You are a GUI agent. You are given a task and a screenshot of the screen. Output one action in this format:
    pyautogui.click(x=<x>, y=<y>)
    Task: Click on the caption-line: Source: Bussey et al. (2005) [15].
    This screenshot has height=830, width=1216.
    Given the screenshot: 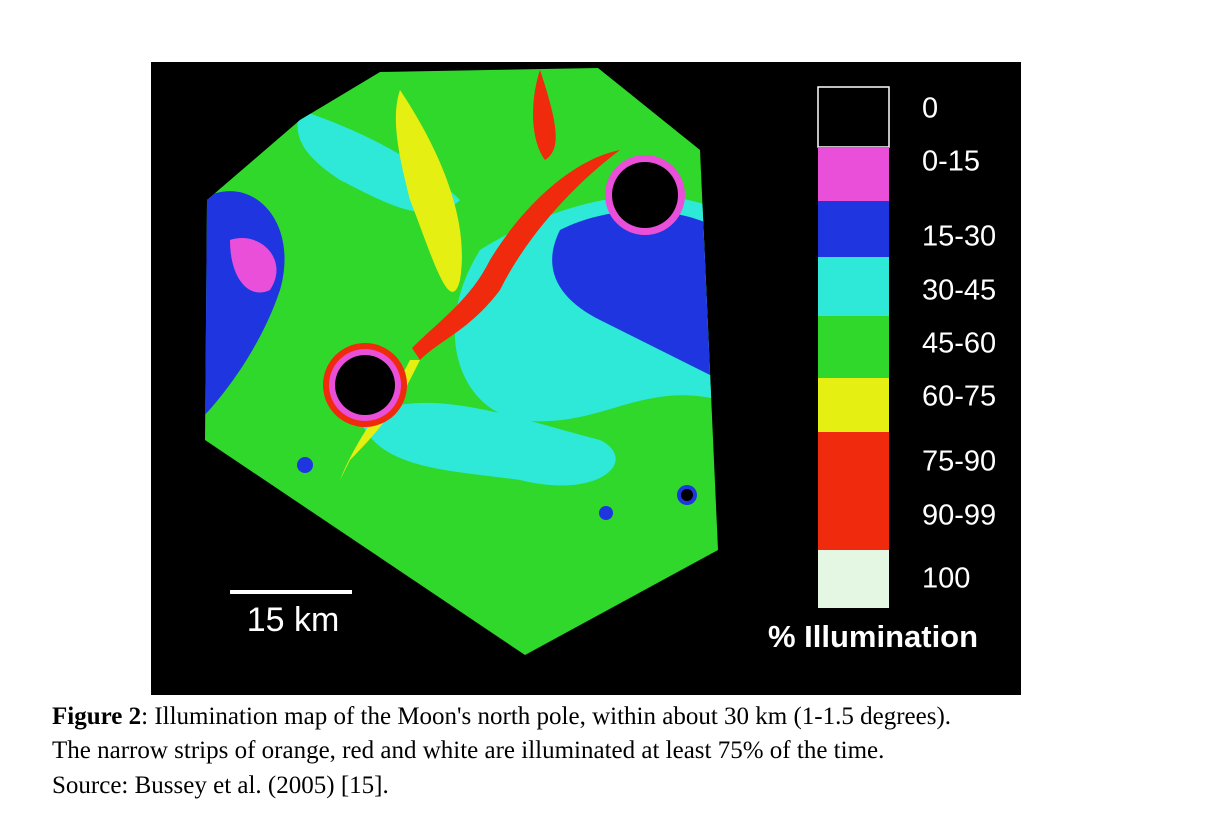 What is the action you would take?
    pyautogui.click(x=220, y=785)
    